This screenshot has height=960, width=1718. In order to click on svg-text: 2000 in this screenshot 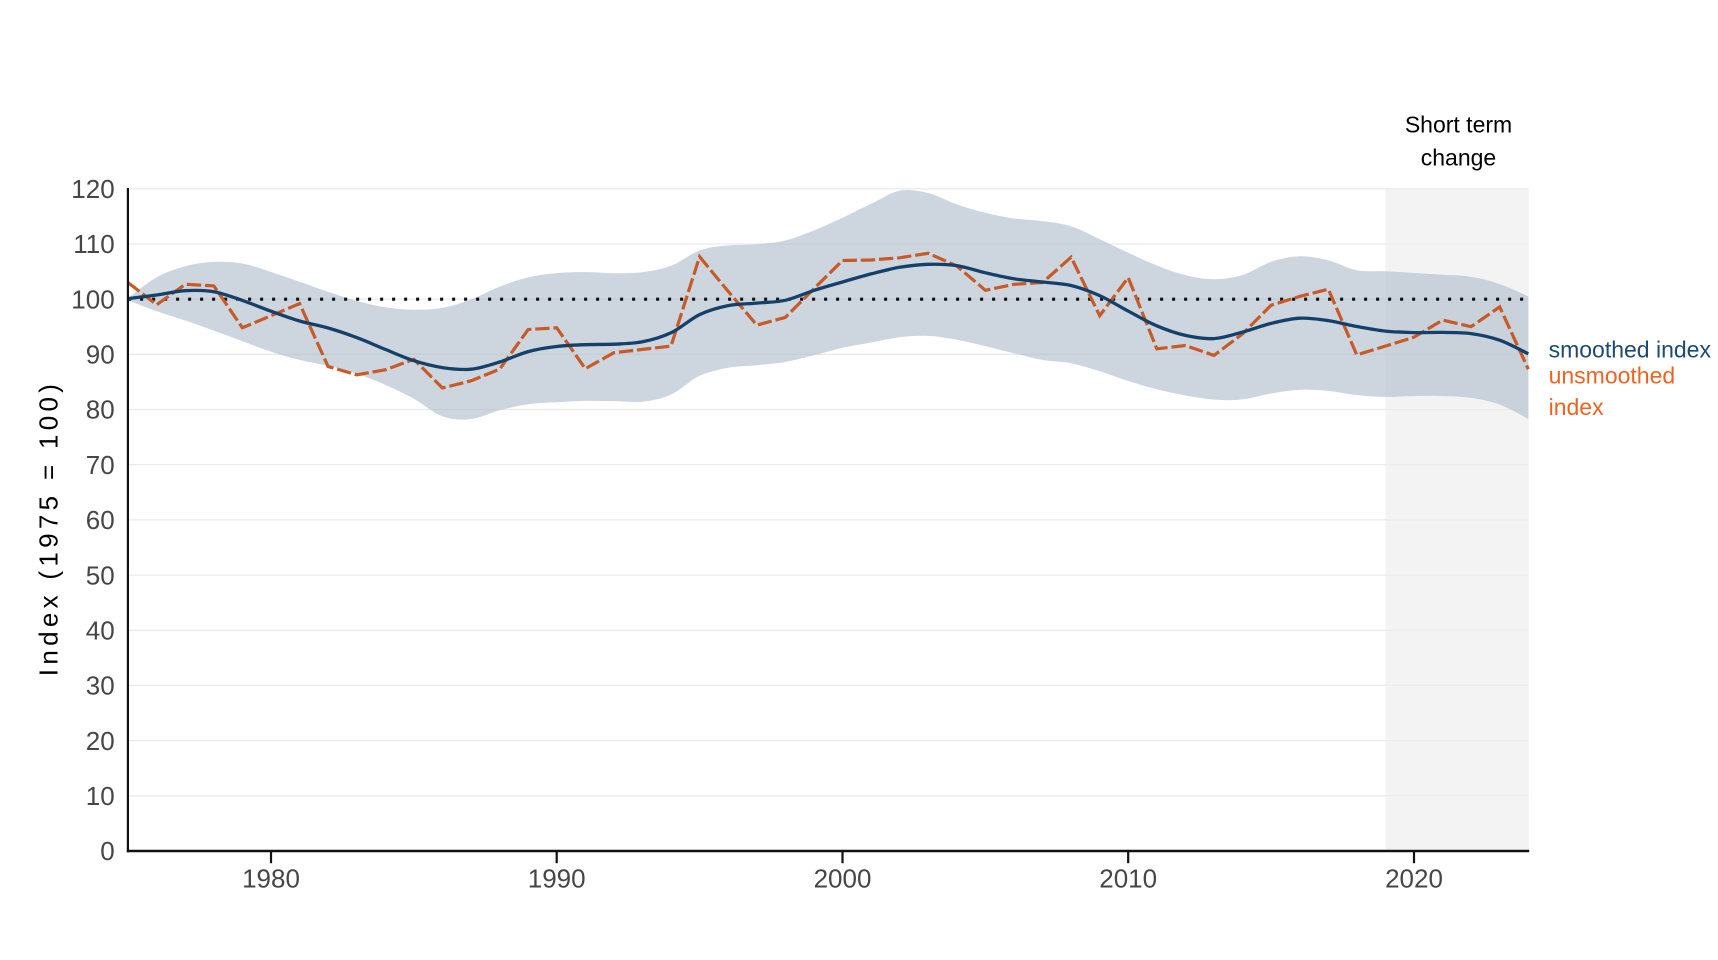, I will do `click(843, 879)`.